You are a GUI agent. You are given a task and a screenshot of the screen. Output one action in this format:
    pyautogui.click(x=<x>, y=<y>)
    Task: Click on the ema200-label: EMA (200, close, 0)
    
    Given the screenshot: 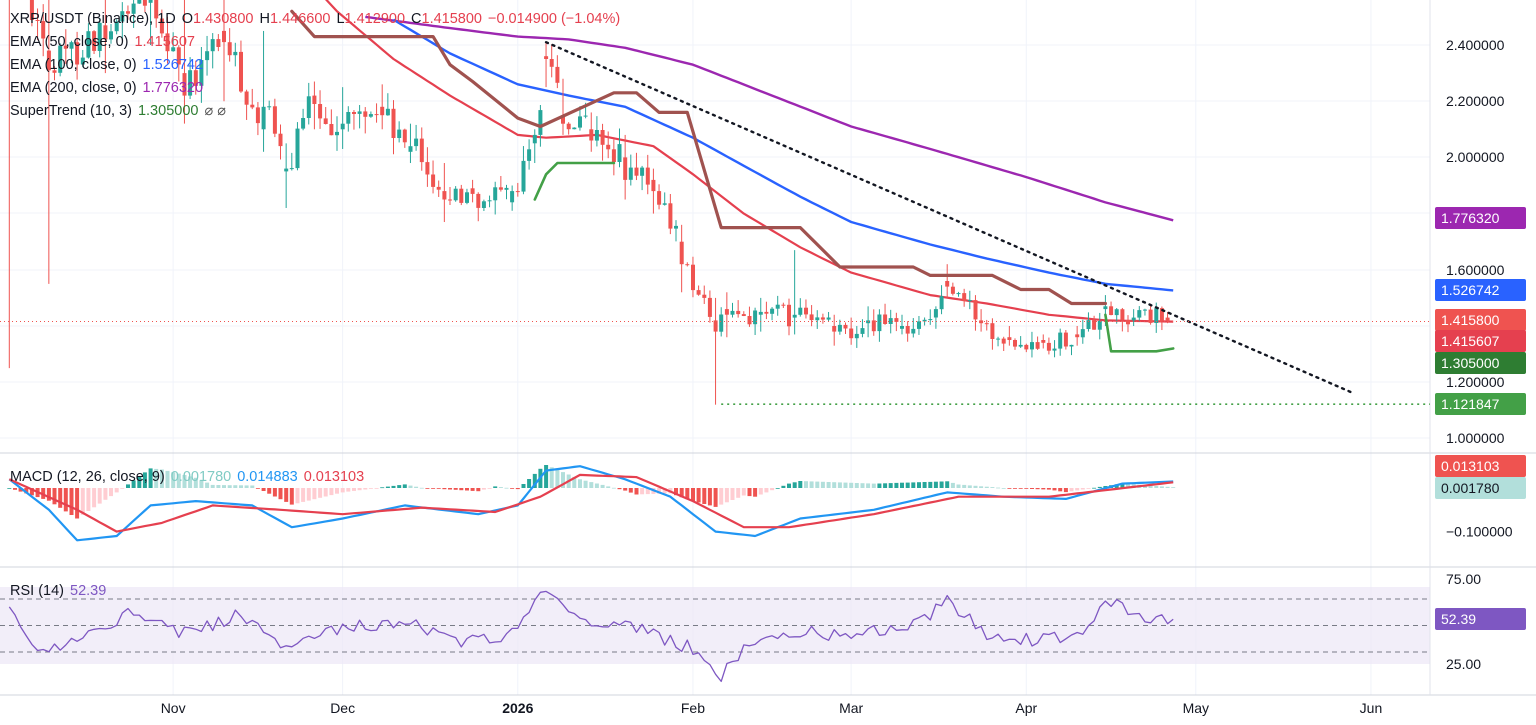 What is the action you would take?
    pyautogui.click(x=73, y=88)
    